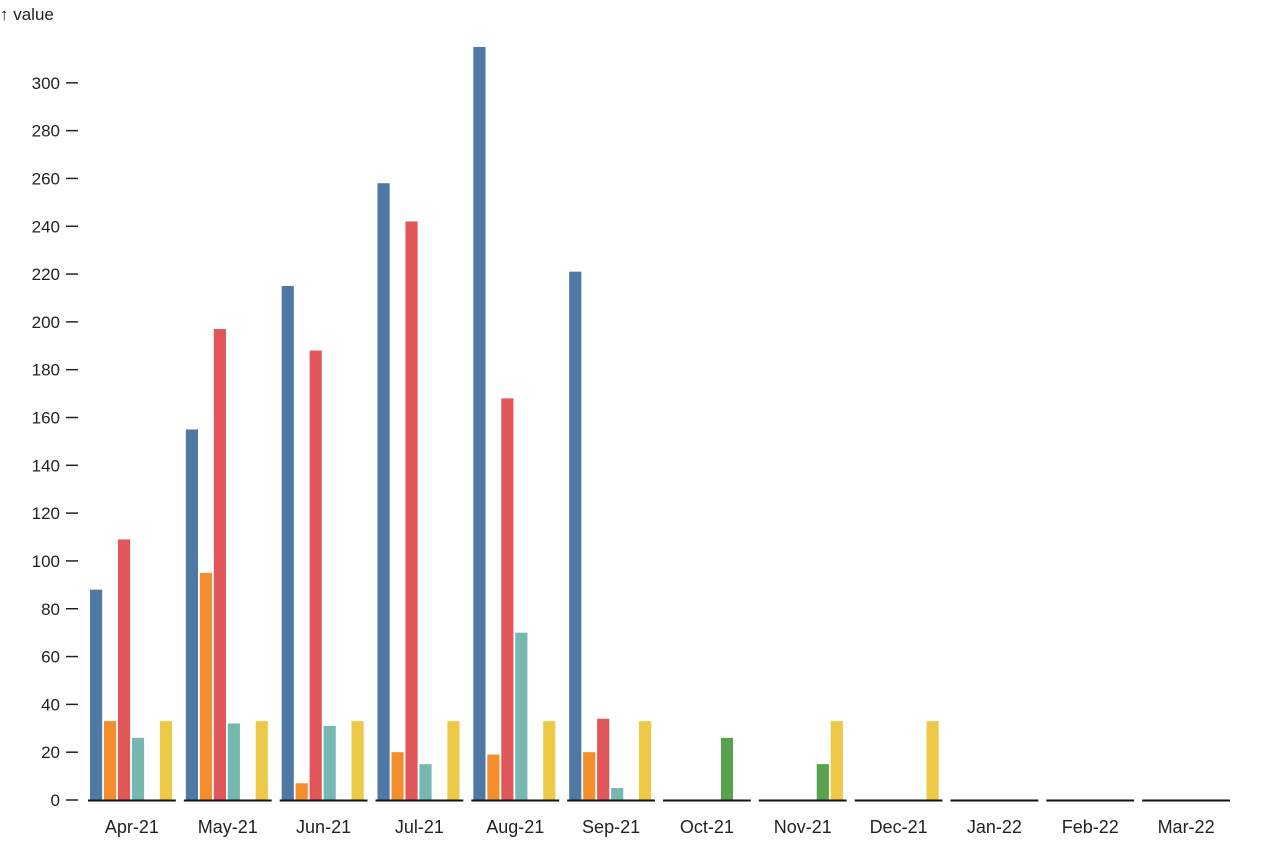  I want to click on y-tick: 40, so click(59, 704).